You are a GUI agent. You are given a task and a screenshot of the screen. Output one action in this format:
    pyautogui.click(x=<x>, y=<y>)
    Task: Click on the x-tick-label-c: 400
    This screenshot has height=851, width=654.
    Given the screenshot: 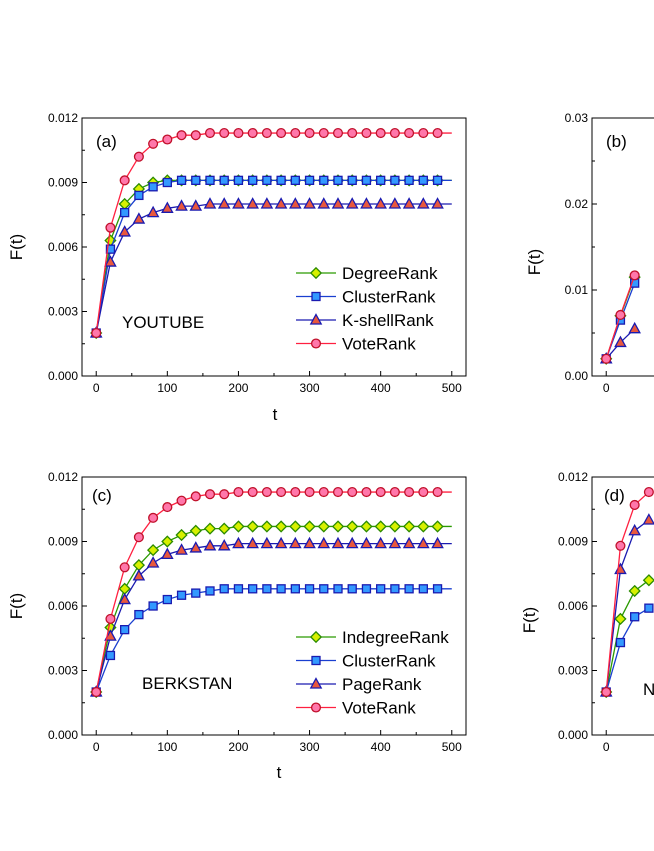 What is the action you would take?
    pyautogui.click(x=381, y=747)
    